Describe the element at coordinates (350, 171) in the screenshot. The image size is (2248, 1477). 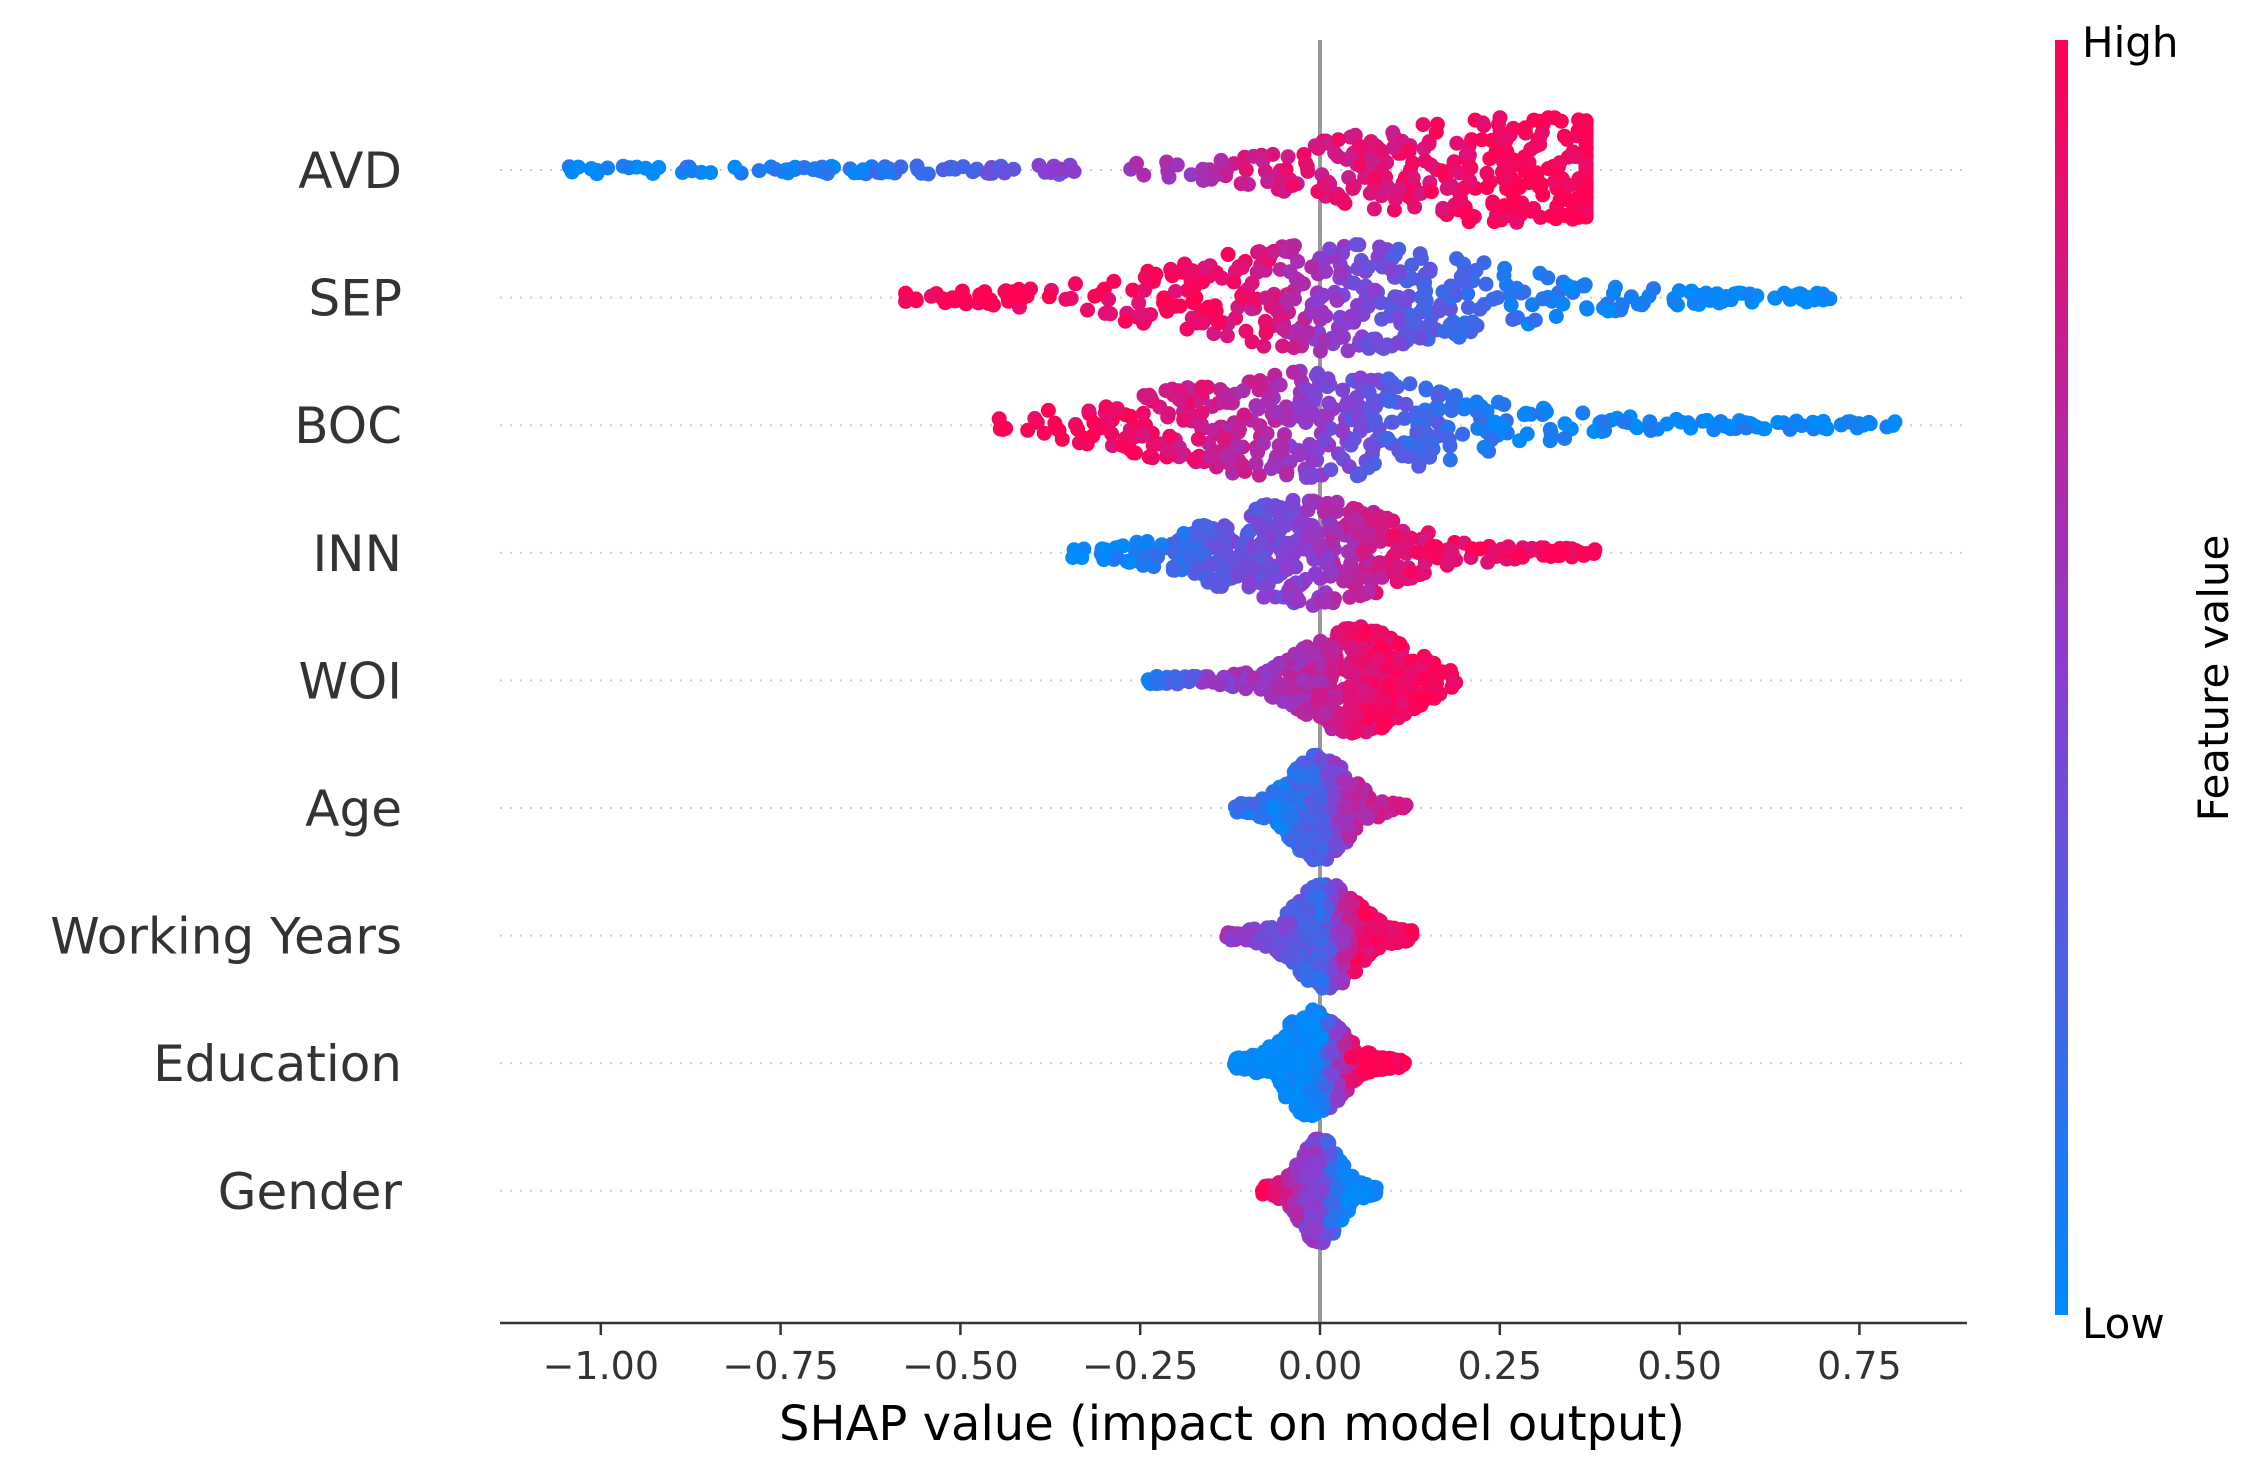
I see `feature-label: AVD` at that location.